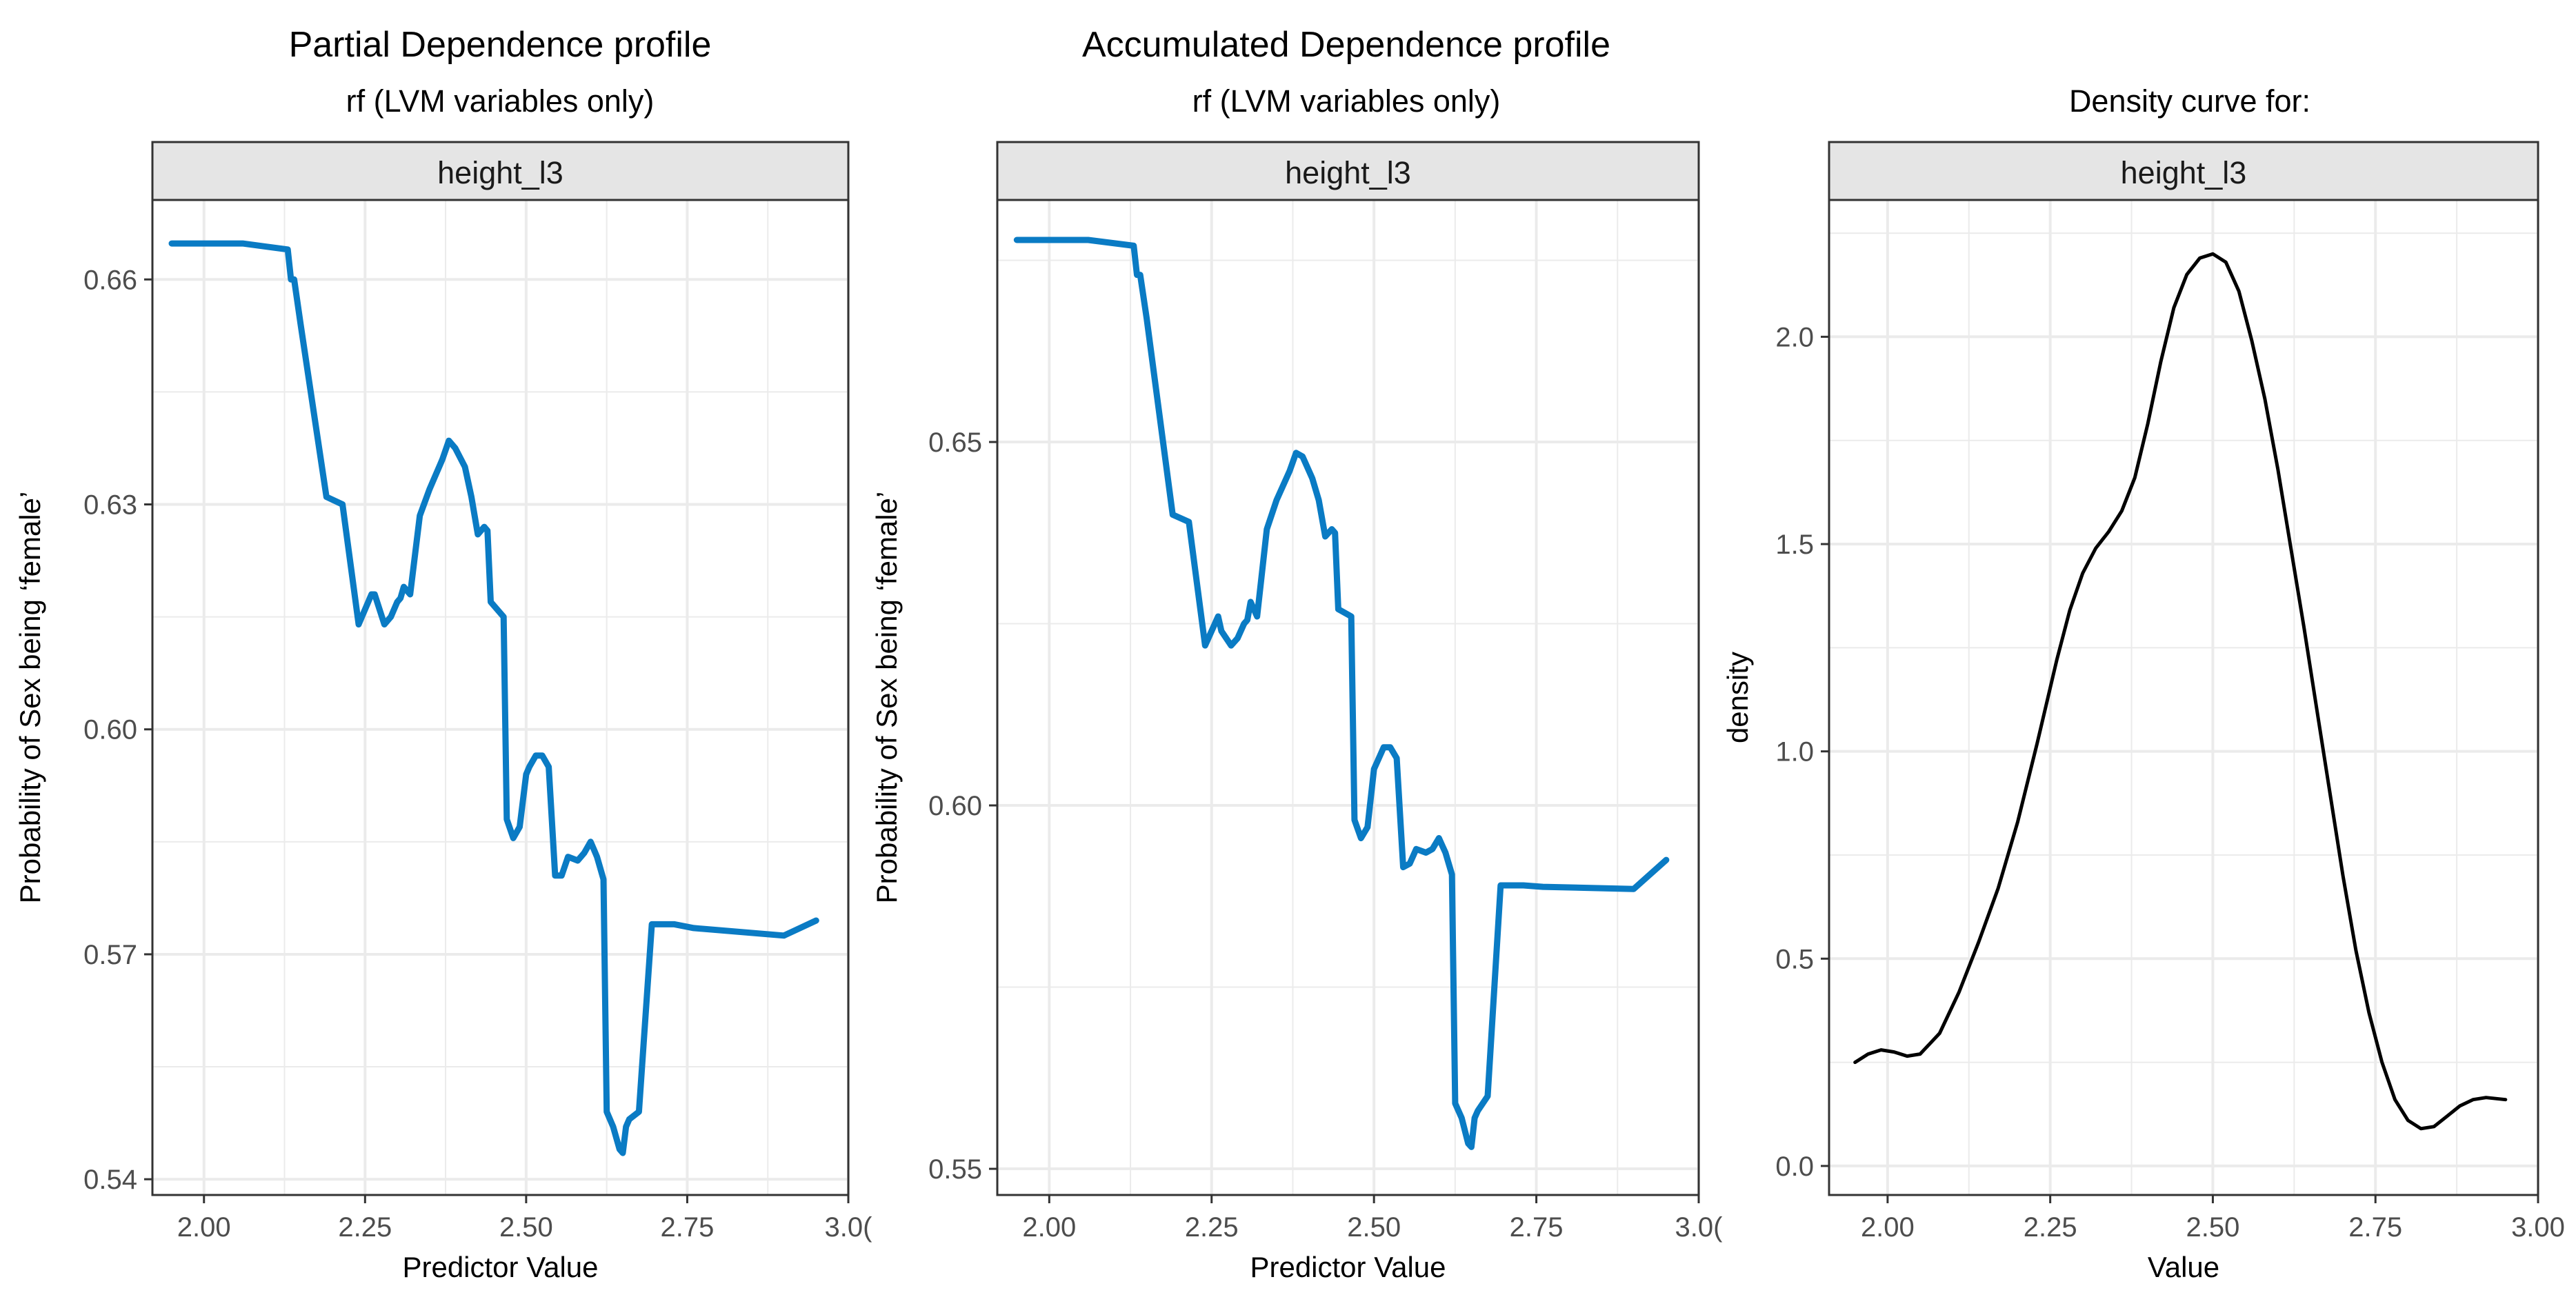 The width and height of the screenshot is (2576, 1306). Describe the element at coordinates (1794, 1167) in the screenshot. I see `y-tick-label: 0.0` at that location.